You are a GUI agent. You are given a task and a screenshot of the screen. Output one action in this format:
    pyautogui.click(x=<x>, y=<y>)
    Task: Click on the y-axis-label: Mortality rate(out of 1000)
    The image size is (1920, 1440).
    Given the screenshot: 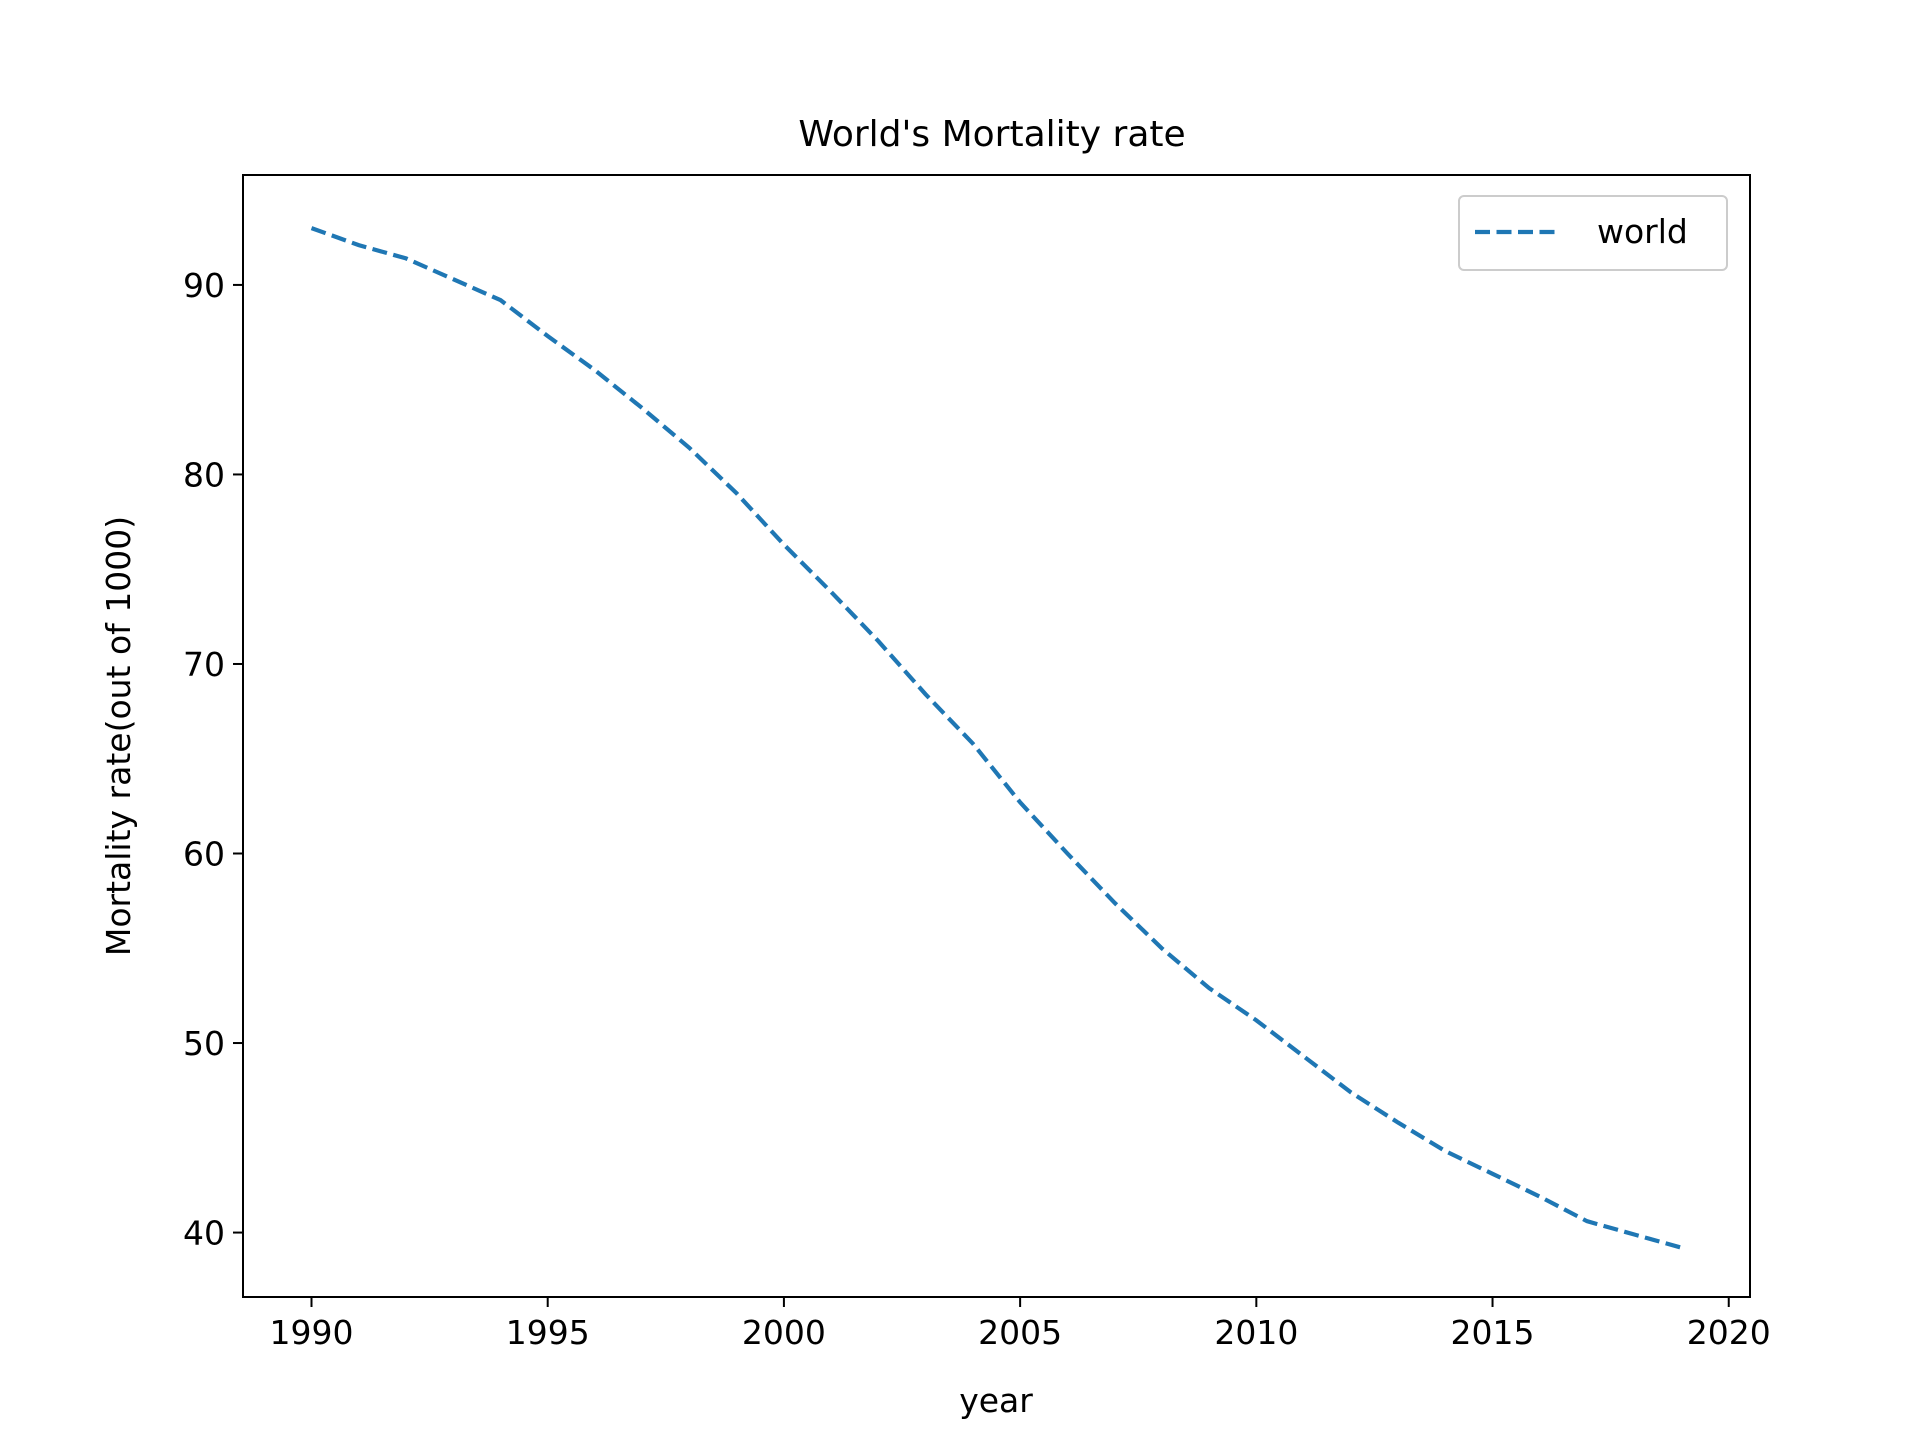 What is the action you would take?
    pyautogui.click(x=118, y=736)
    